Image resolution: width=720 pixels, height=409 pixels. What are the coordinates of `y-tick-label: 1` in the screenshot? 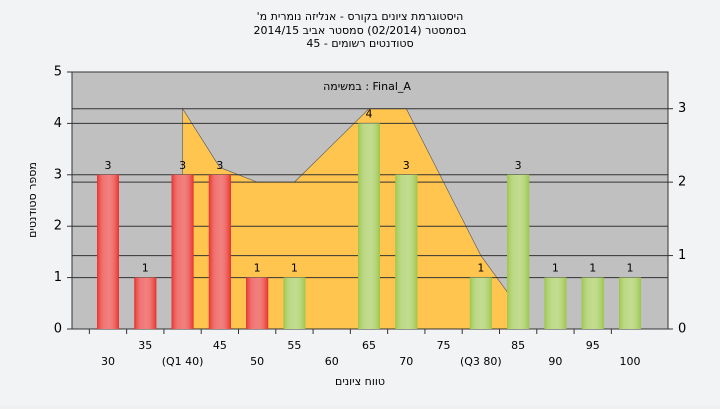 It's located at (58, 277).